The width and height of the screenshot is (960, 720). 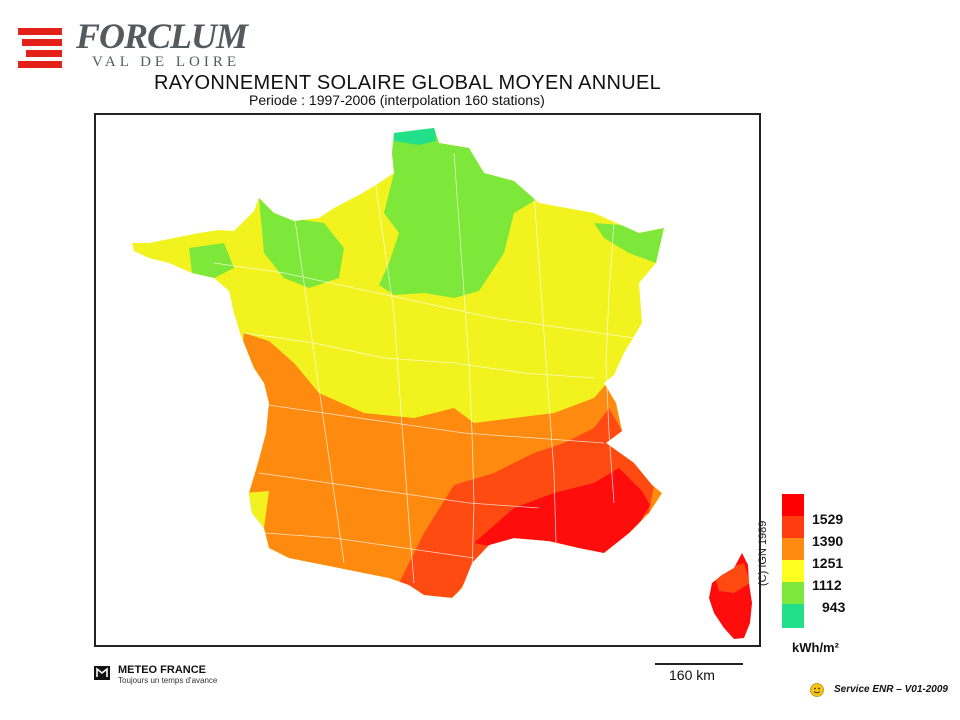 What do you see at coordinates (166, 62) in the screenshot?
I see `company-subtitle: VAL DE LOIRE` at bounding box center [166, 62].